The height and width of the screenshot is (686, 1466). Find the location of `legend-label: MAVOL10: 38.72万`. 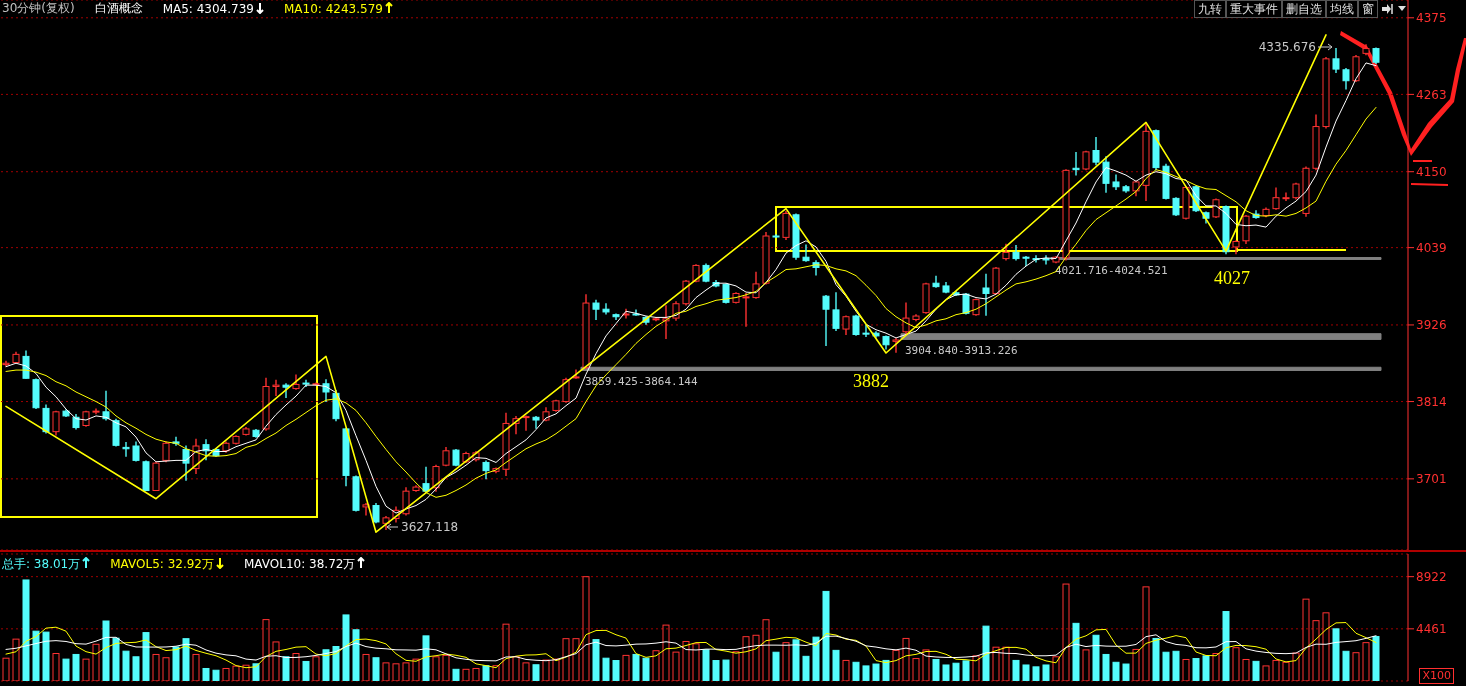

legend-label: MAVOL10: 38.72万 is located at coordinates (300, 564).